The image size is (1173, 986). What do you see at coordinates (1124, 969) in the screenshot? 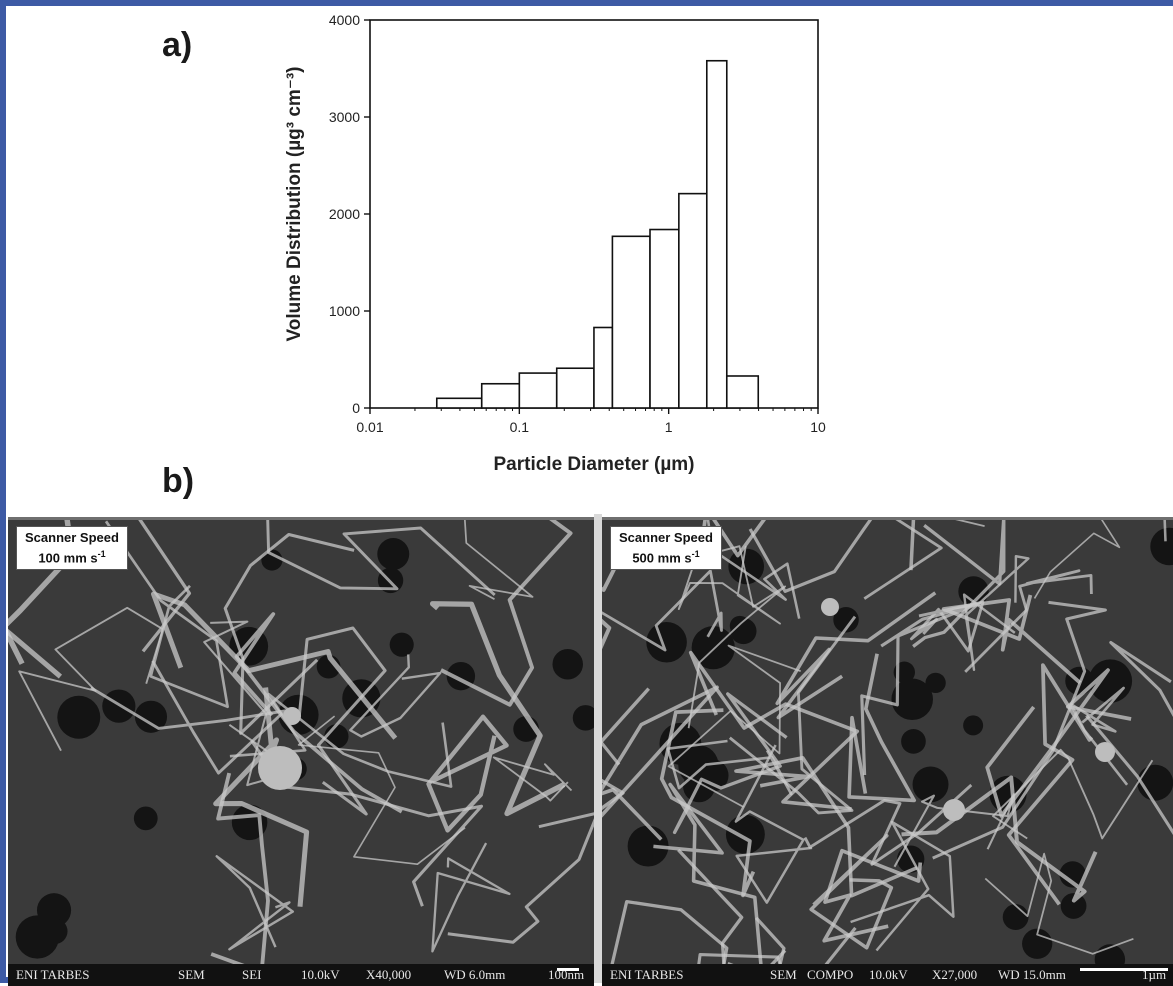
I see `sem-scale-bar` at bounding box center [1124, 969].